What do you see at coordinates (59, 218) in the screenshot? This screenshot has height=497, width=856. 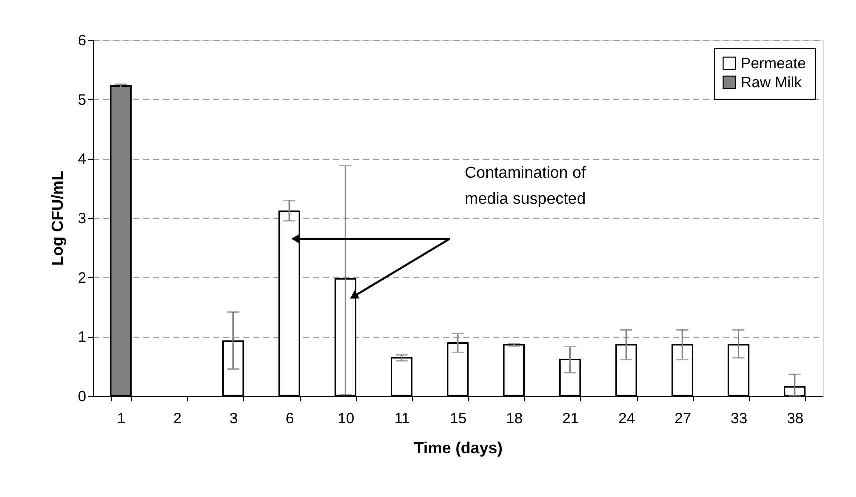 I see `y-axis-title: Log CFU/mL` at bounding box center [59, 218].